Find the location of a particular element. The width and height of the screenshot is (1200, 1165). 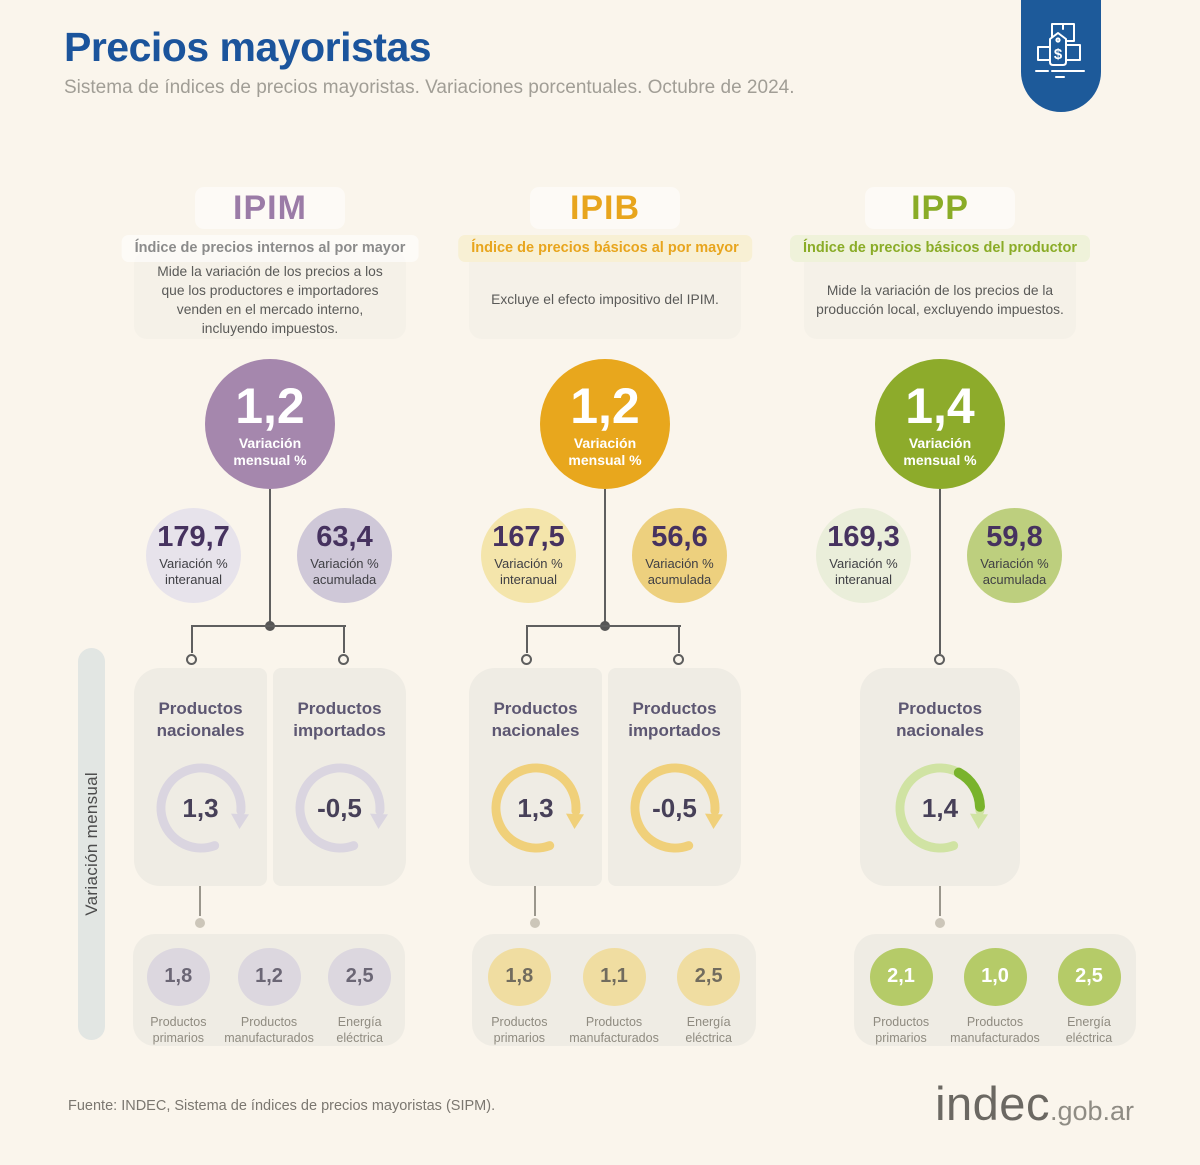

product-label-line2: nacionales is located at coordinates (535, 731).